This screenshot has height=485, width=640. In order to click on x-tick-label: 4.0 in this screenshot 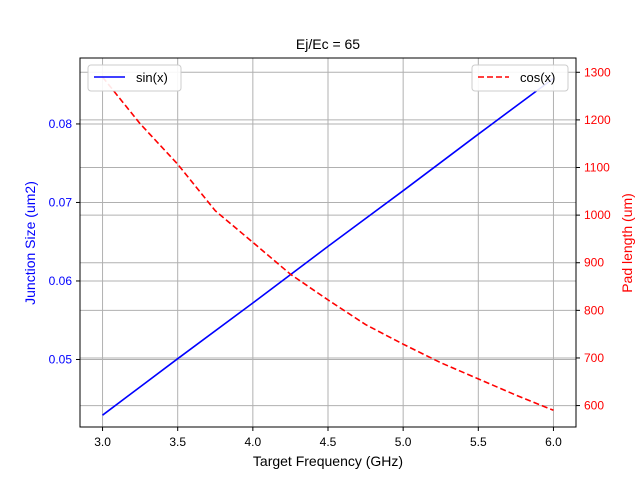, I will do `click(253, 442)`.